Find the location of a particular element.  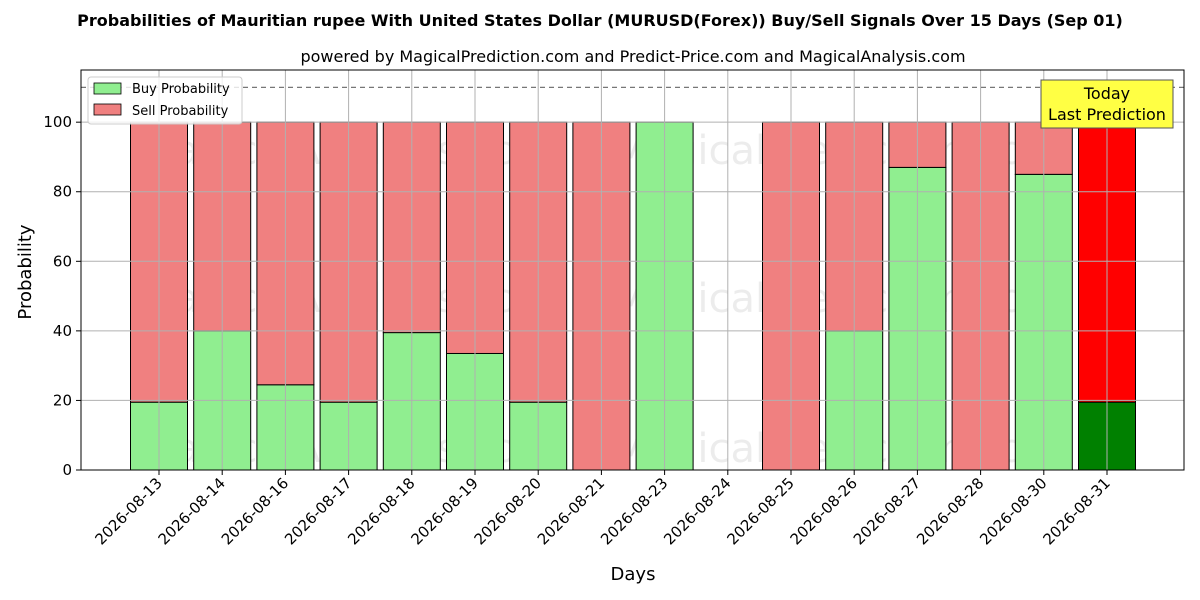

legend-label-buy: Buy Probability is located at coordinates (181, 89).